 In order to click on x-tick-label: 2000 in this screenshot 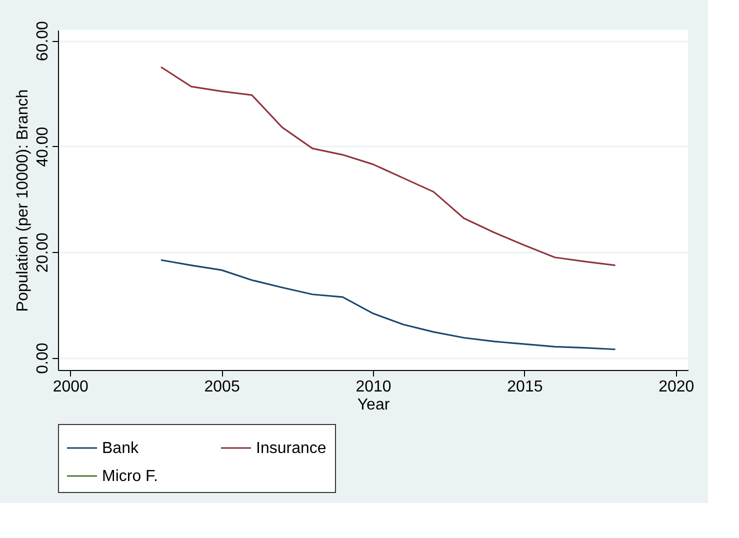, I will do `click(70, 387)`.